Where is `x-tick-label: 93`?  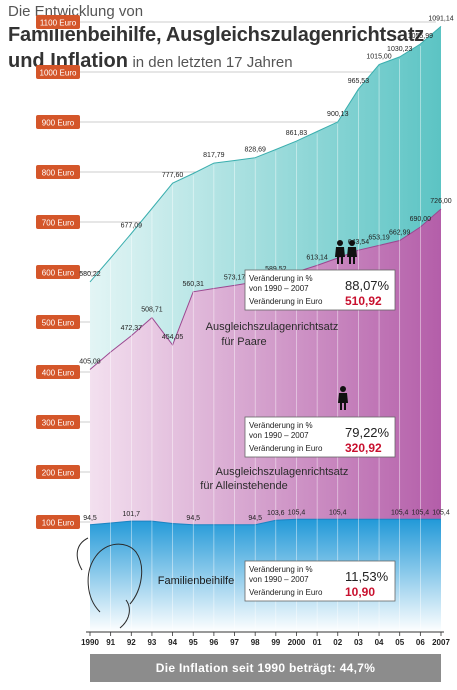 x-tick-label: 93 is located at coordinates (151, 642).